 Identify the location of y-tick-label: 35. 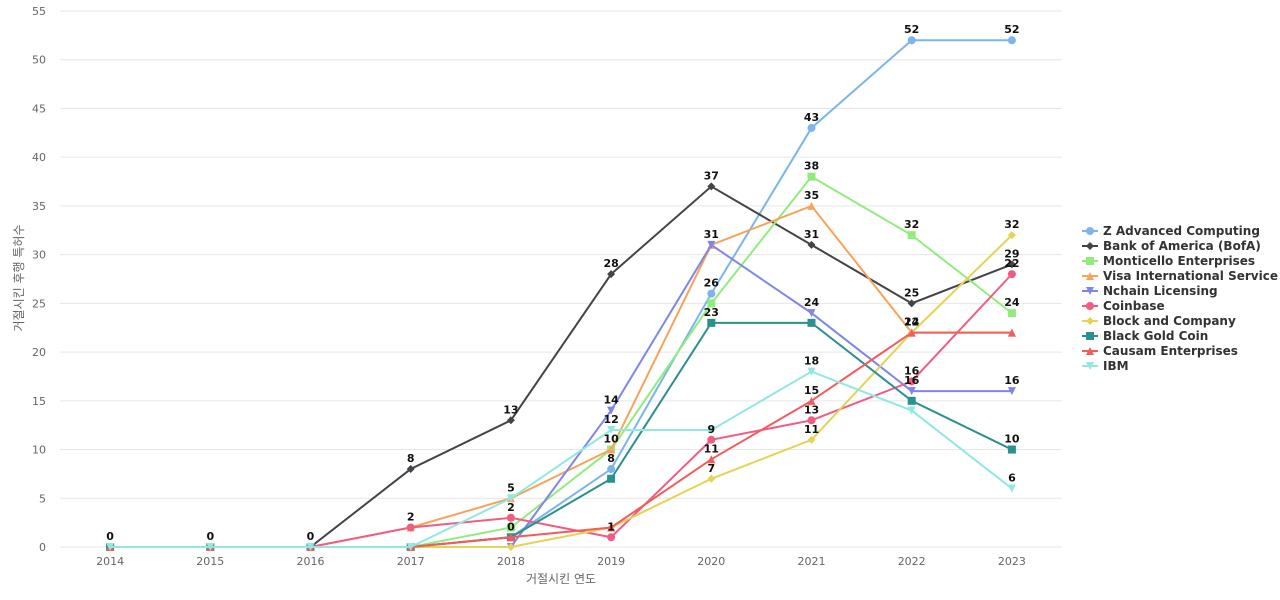
(39, 206).